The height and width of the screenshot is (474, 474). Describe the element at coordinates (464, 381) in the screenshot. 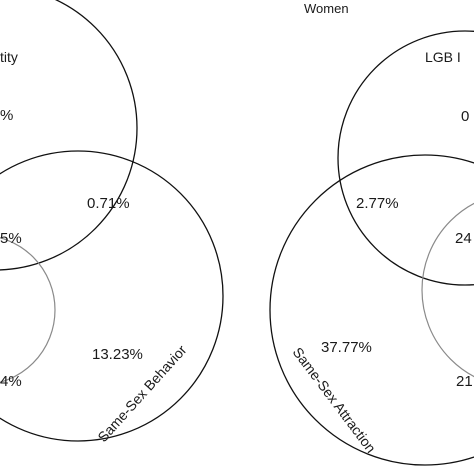

I see `right-attraction-behavior-value: 21` at that location.